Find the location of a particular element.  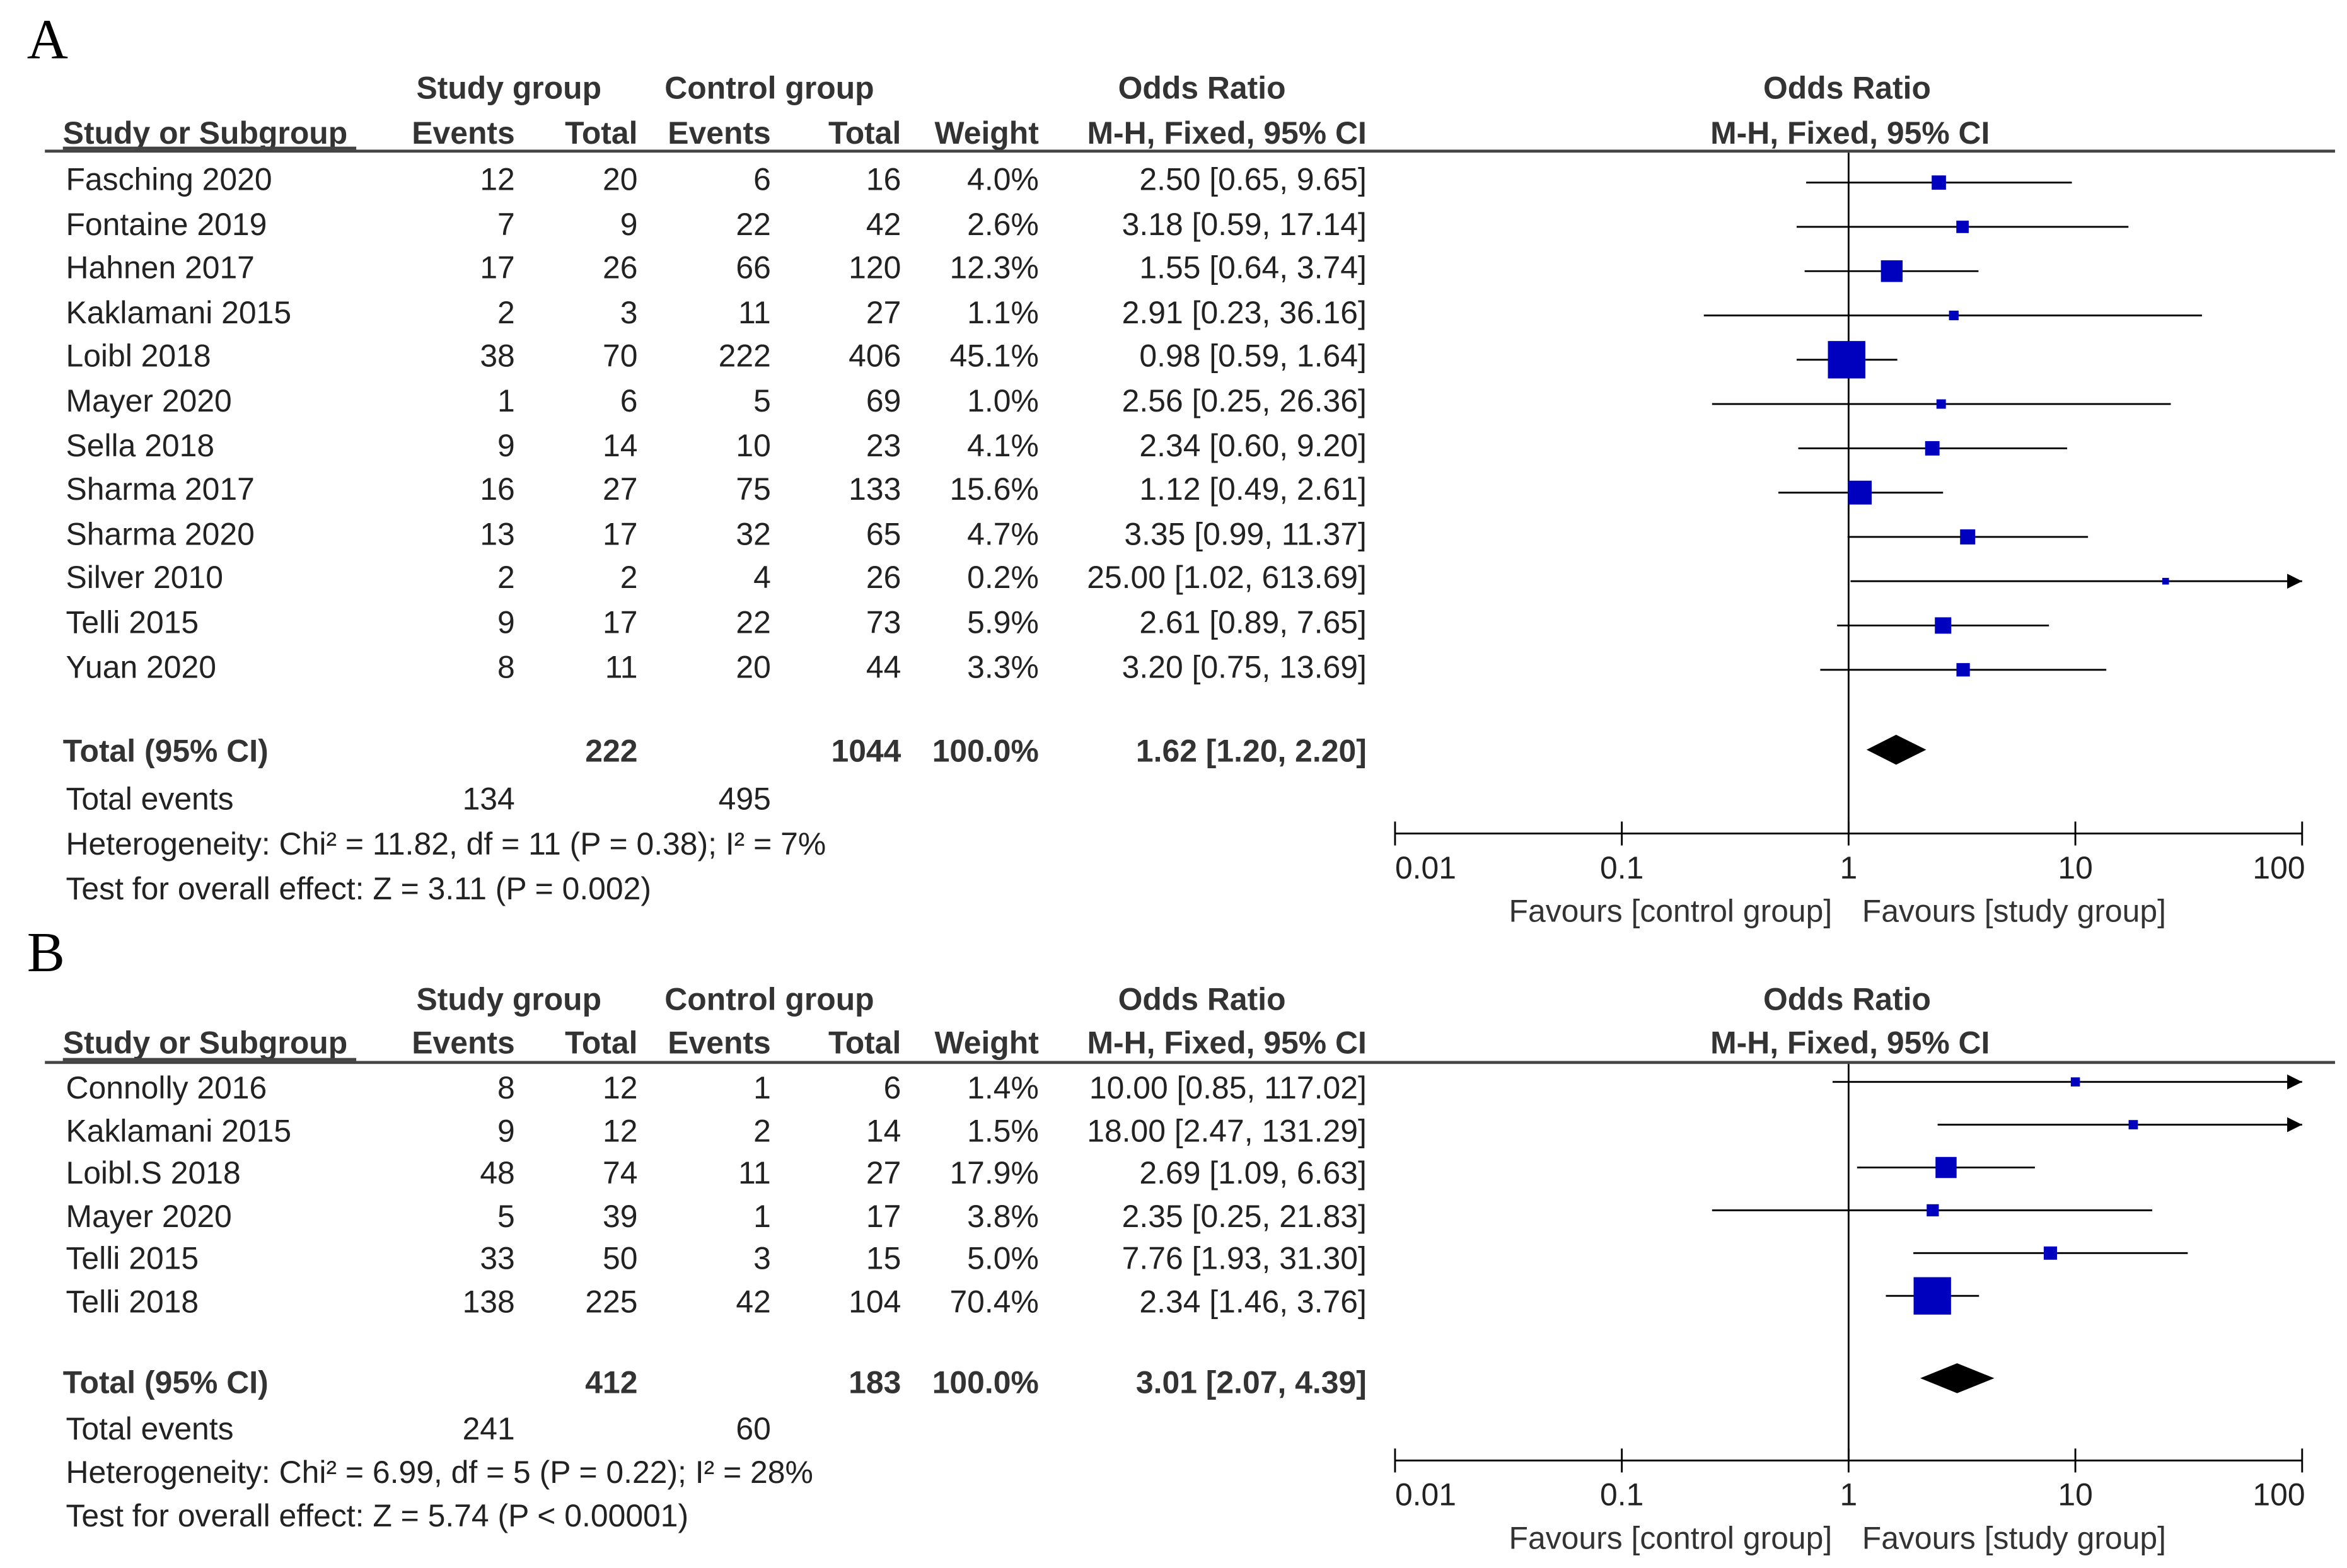

control-total: 120 is located at coordinates (875, 268).